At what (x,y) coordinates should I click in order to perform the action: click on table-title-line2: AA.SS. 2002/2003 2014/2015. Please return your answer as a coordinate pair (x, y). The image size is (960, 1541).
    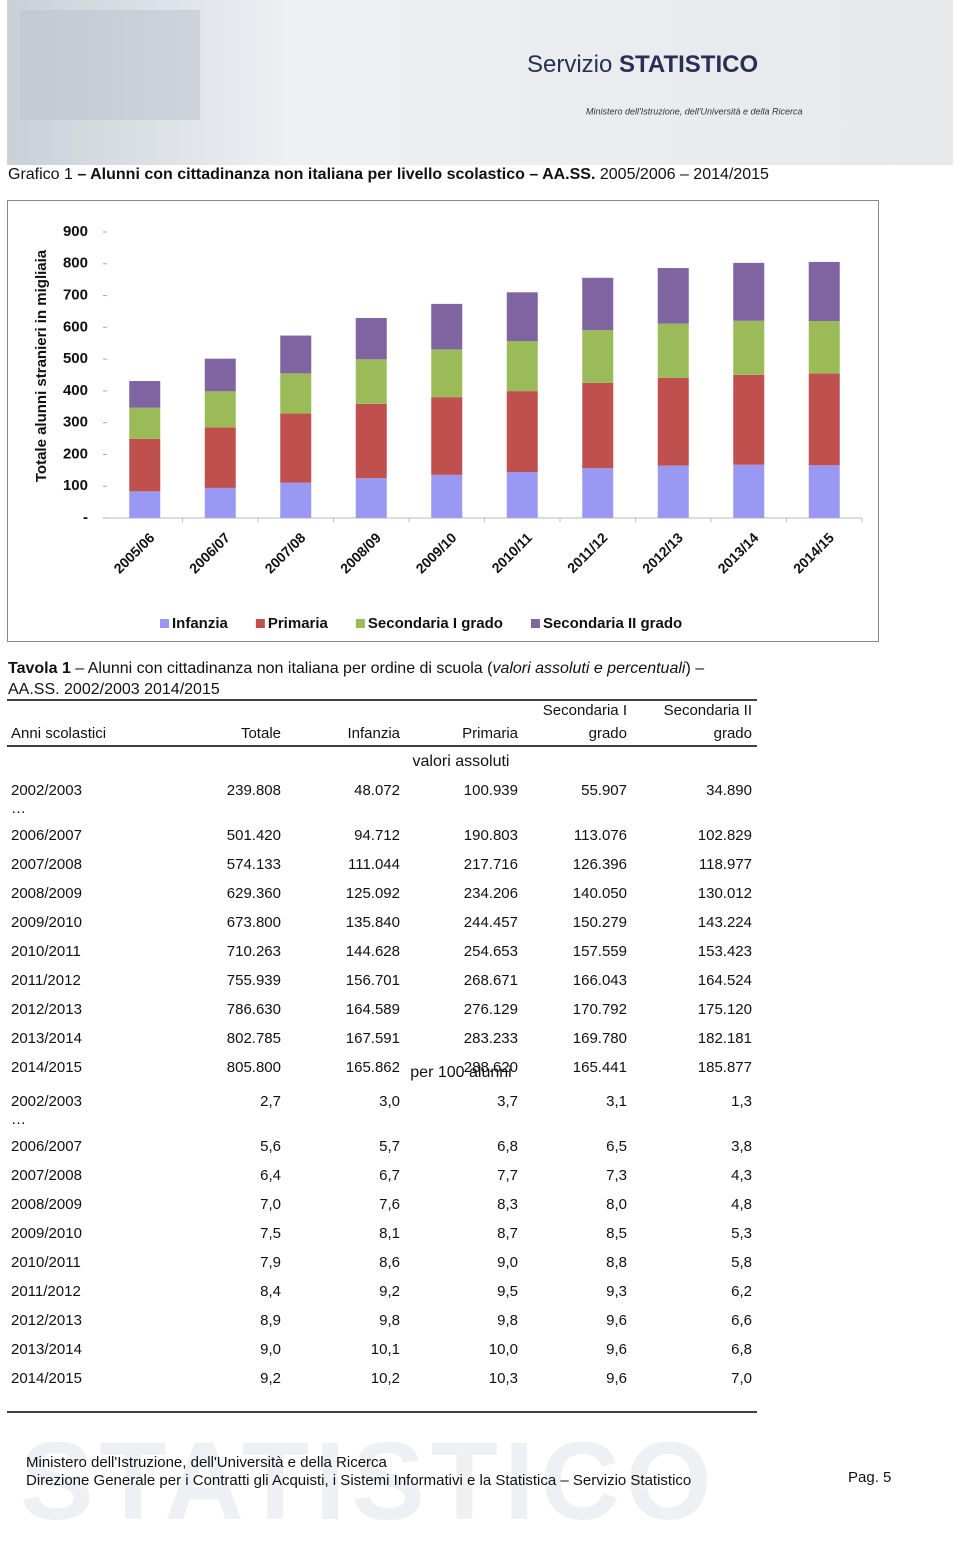
    Looking at the image, I should click on (114, 689).